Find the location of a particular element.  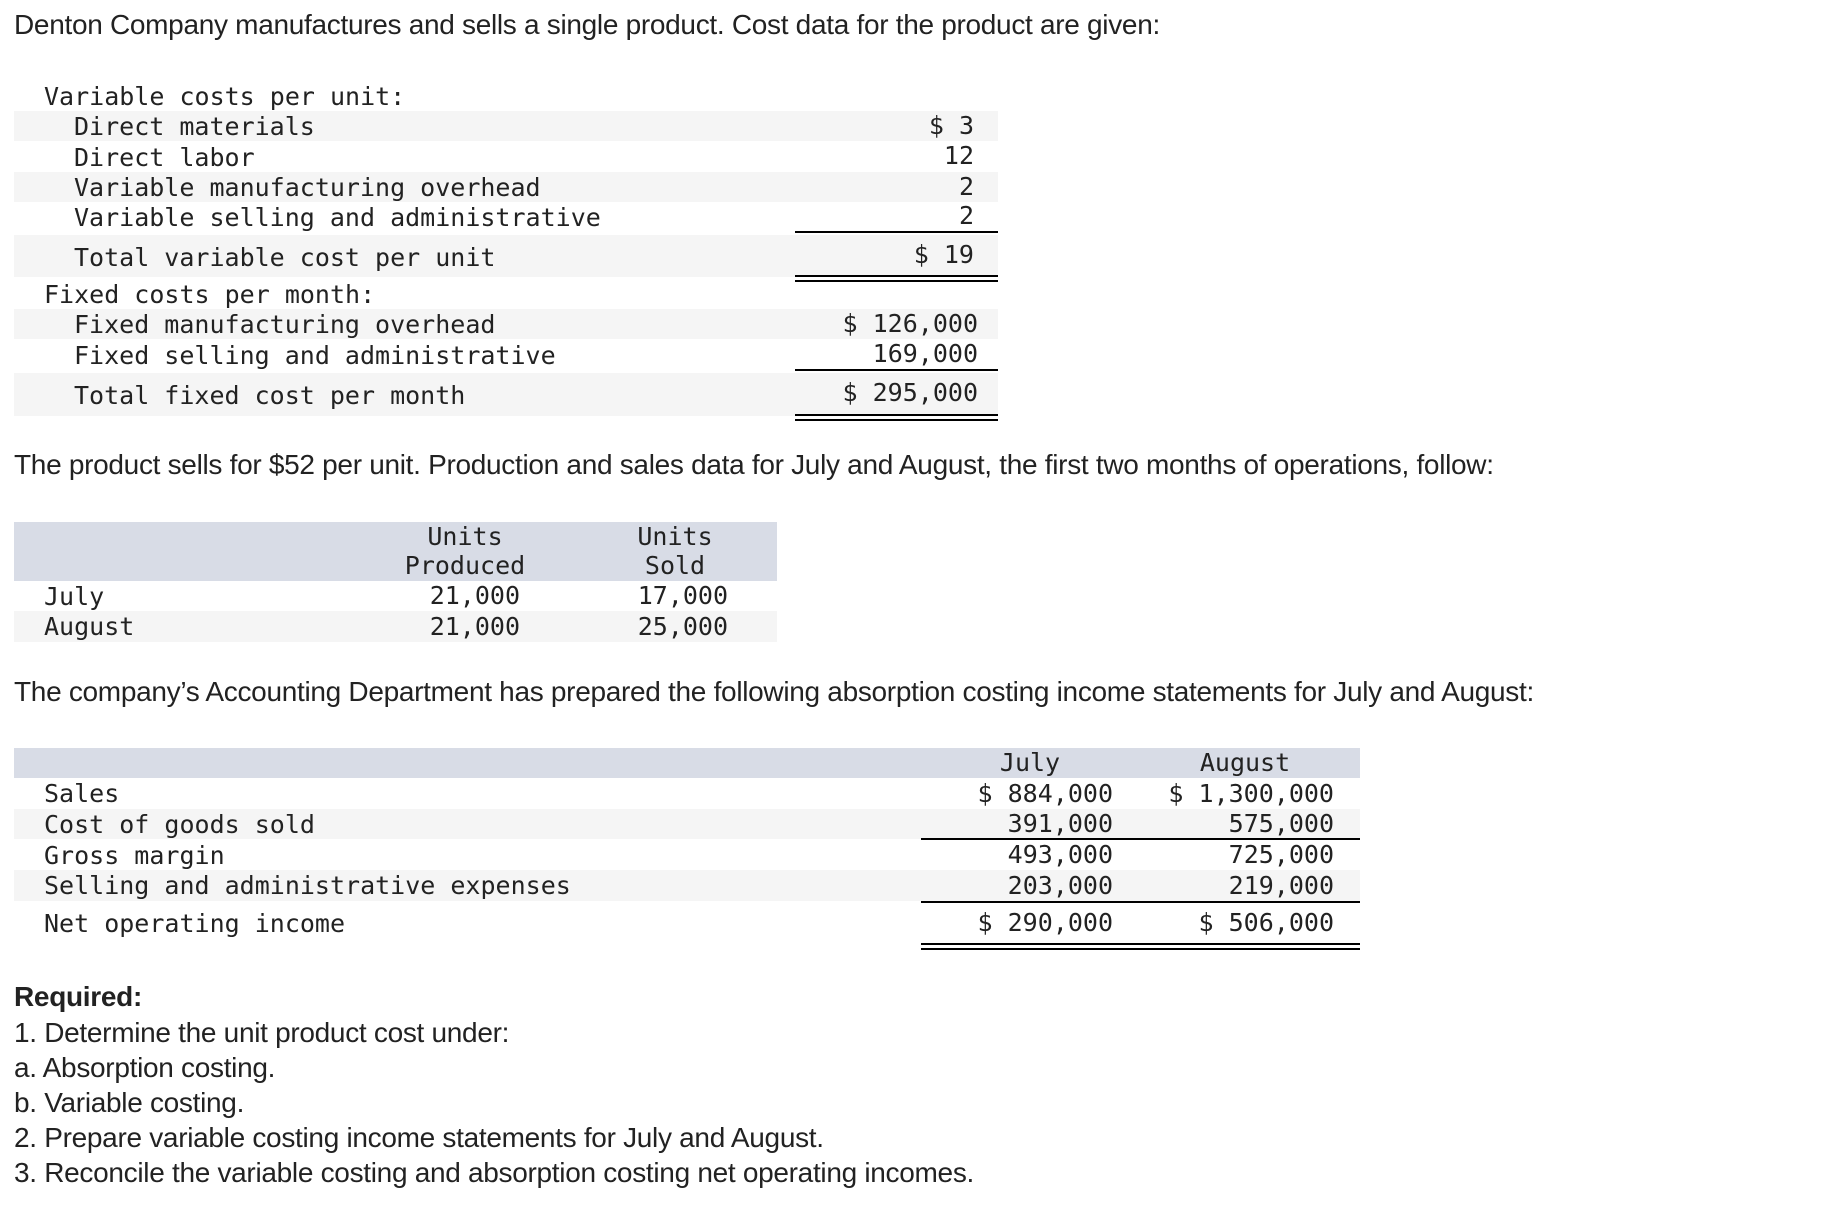

col-header-produced: Units Produced is located at coordinates (465, 551).